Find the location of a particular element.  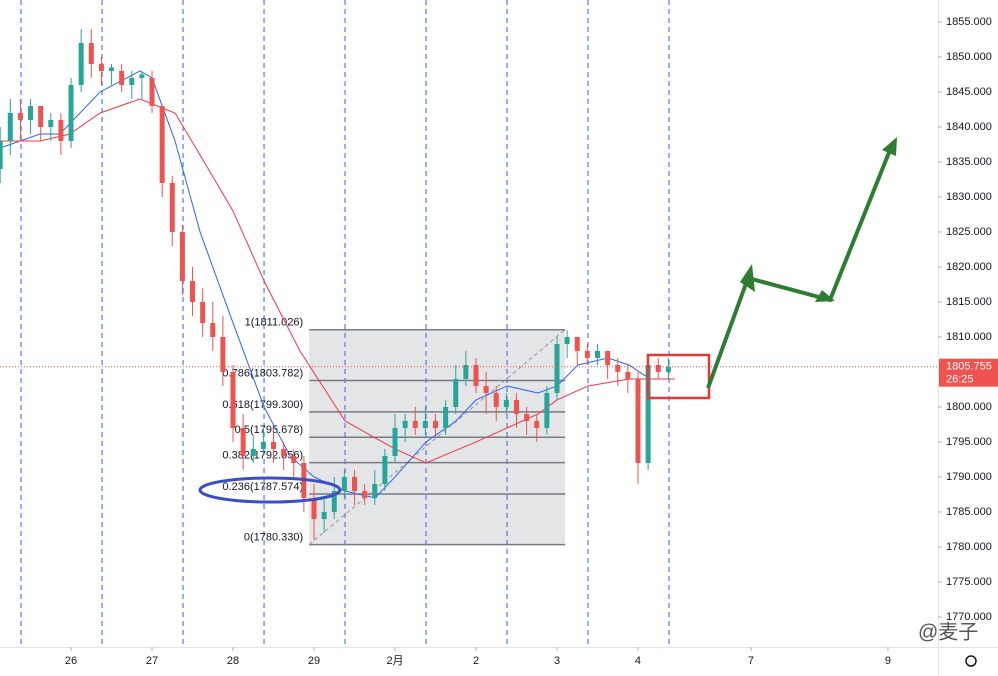

y-tick-label: 1840.000 is located at coordinates (969, 127).